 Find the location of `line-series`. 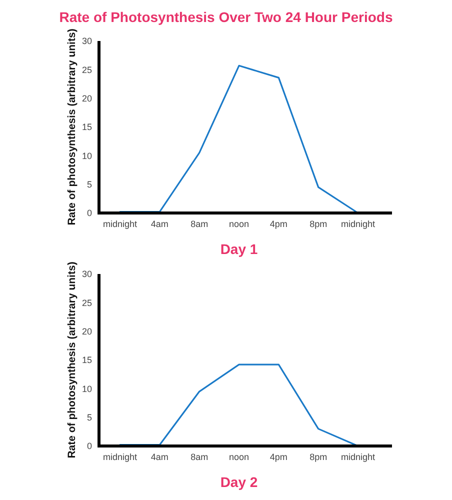

line-series is located at coordinates (239, 405).